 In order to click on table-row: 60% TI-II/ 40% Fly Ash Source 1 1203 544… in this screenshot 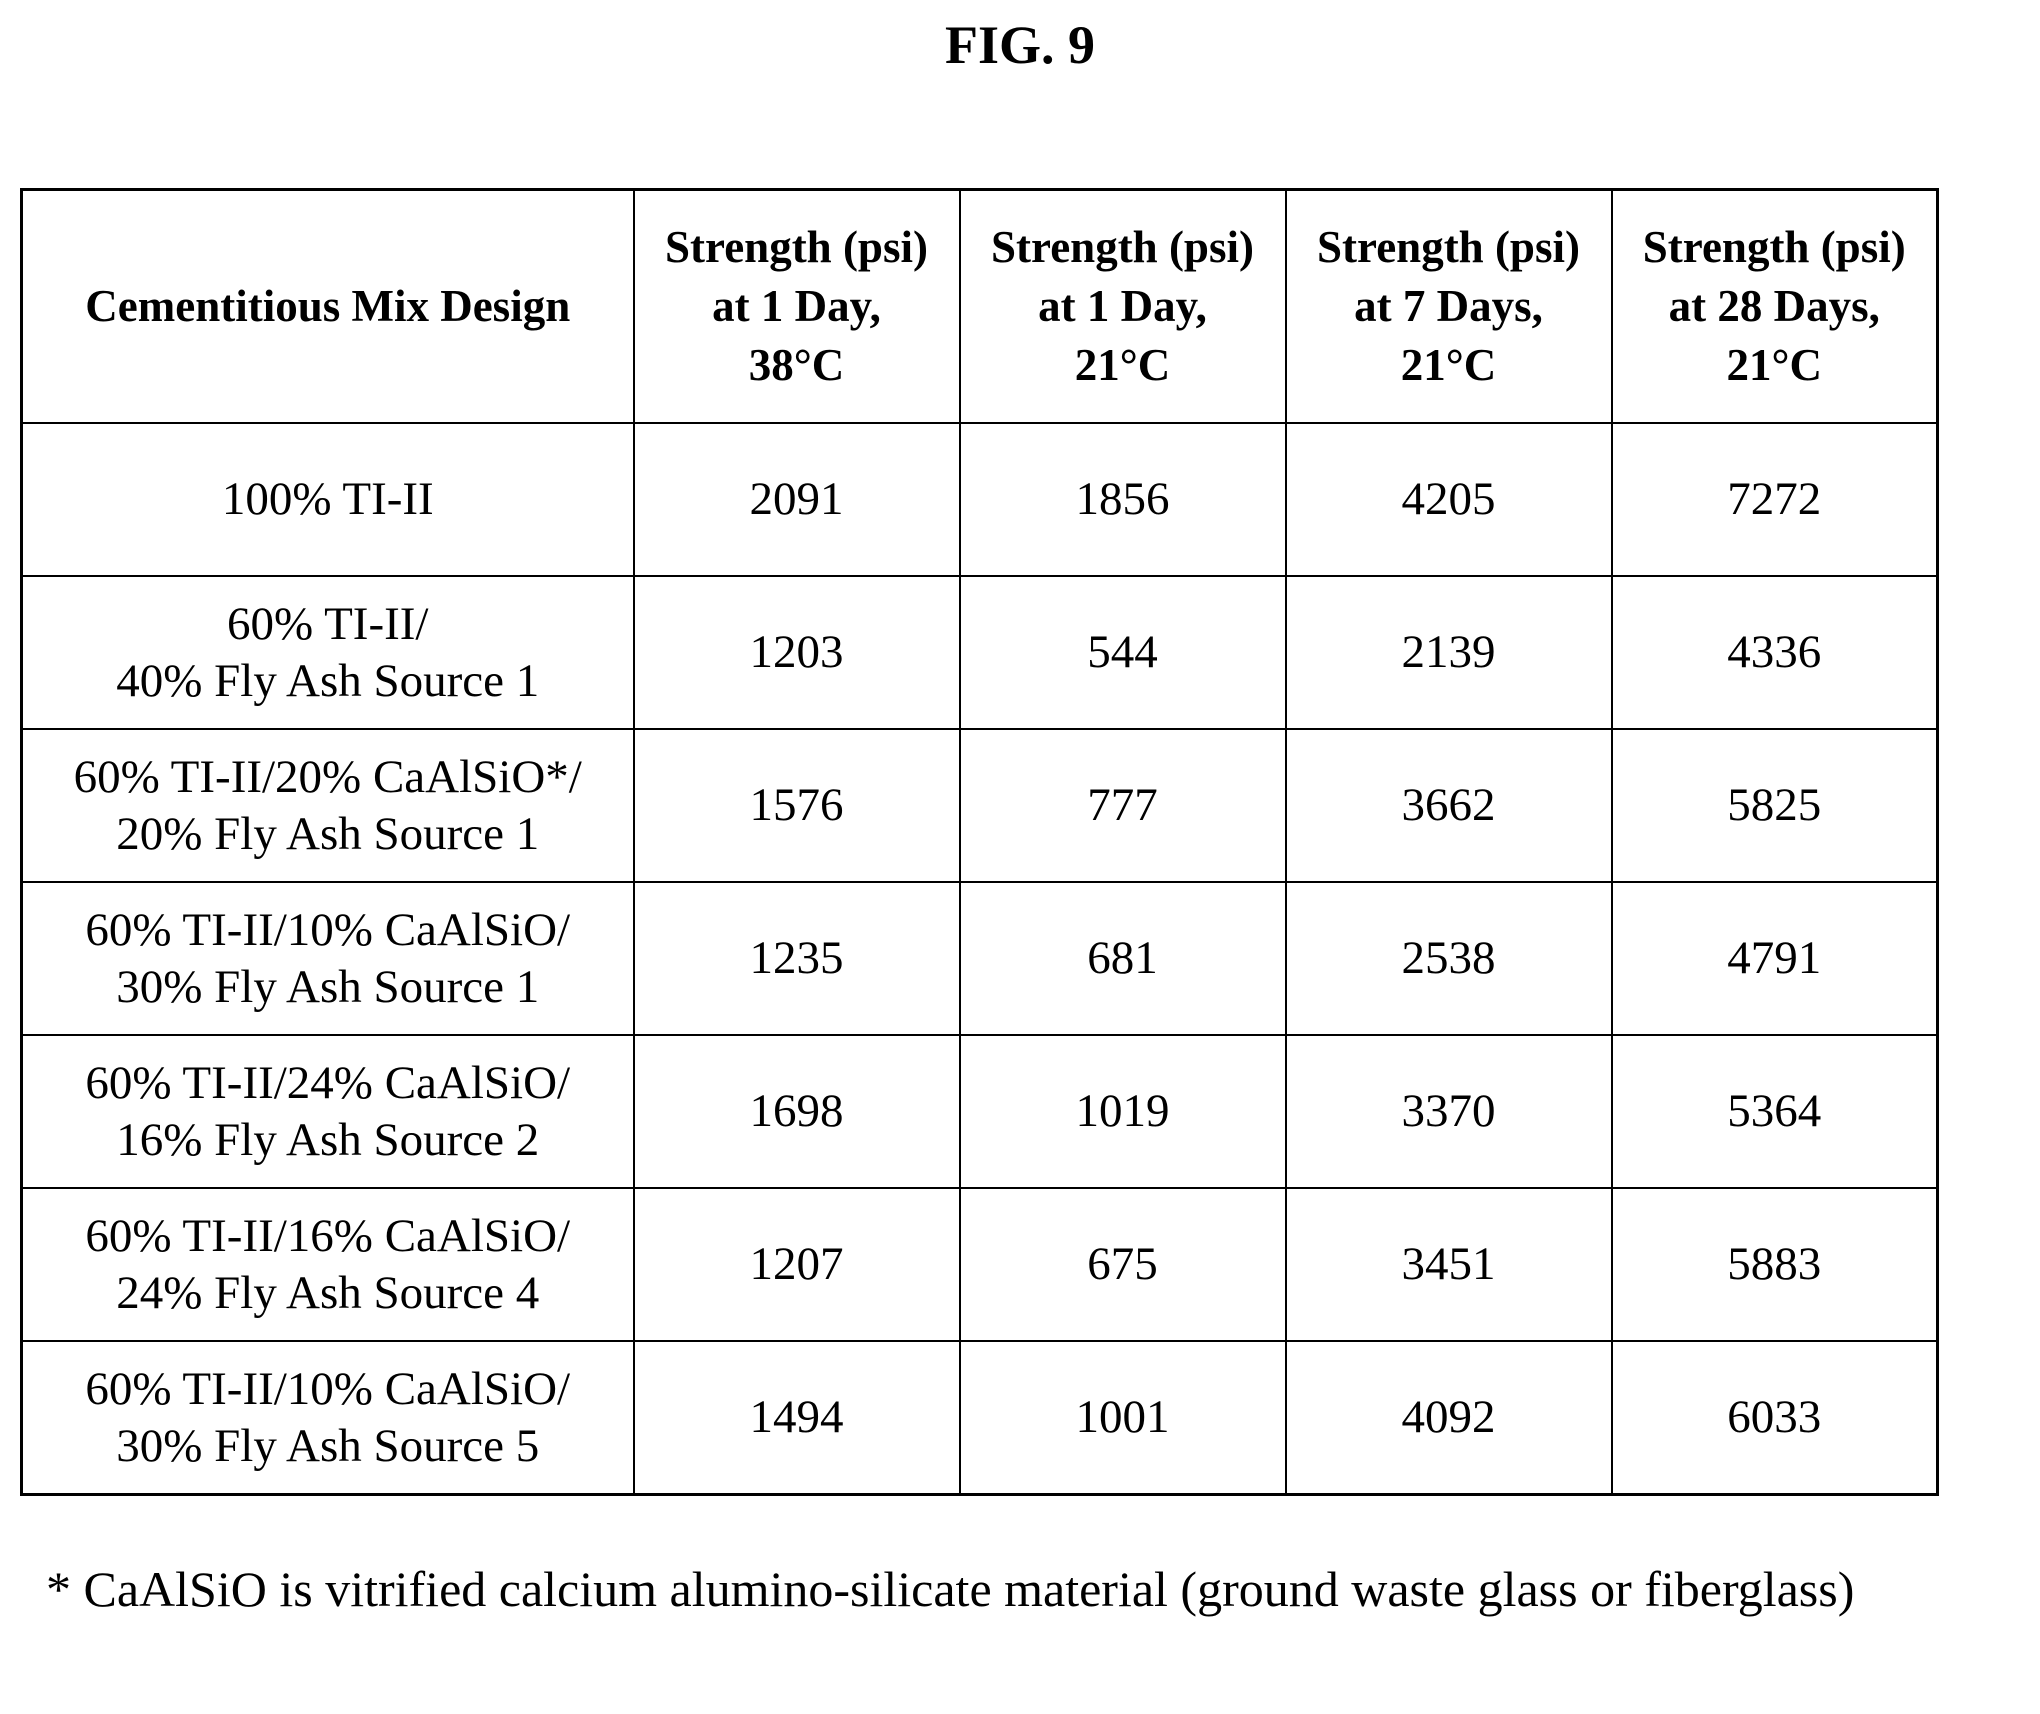, I will do `click(979, 652)`.